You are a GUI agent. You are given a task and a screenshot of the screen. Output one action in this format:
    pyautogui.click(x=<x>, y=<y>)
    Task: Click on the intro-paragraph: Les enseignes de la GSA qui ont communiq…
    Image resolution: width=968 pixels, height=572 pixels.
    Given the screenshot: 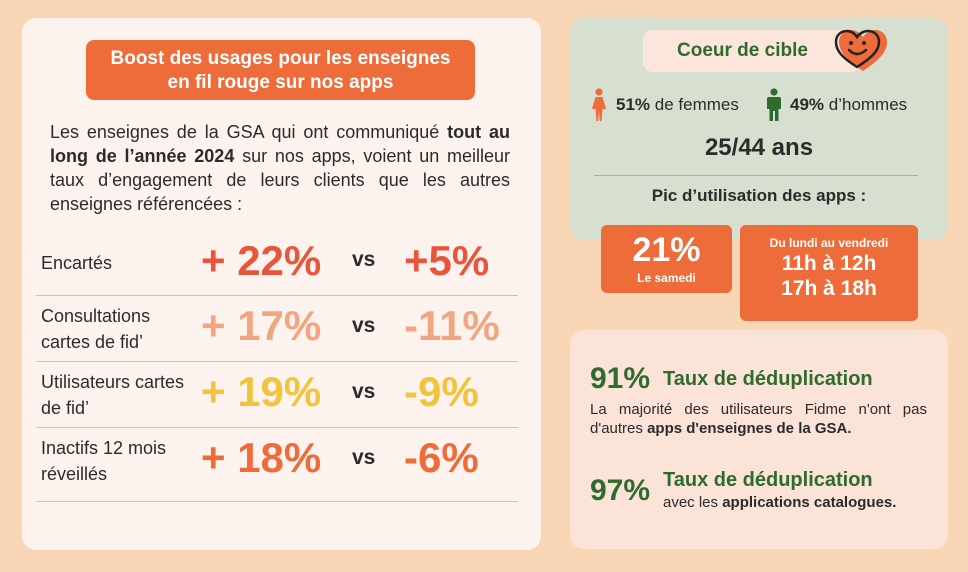 What is the action you would take?
    pyautogui.click(x=280, y=168)
    